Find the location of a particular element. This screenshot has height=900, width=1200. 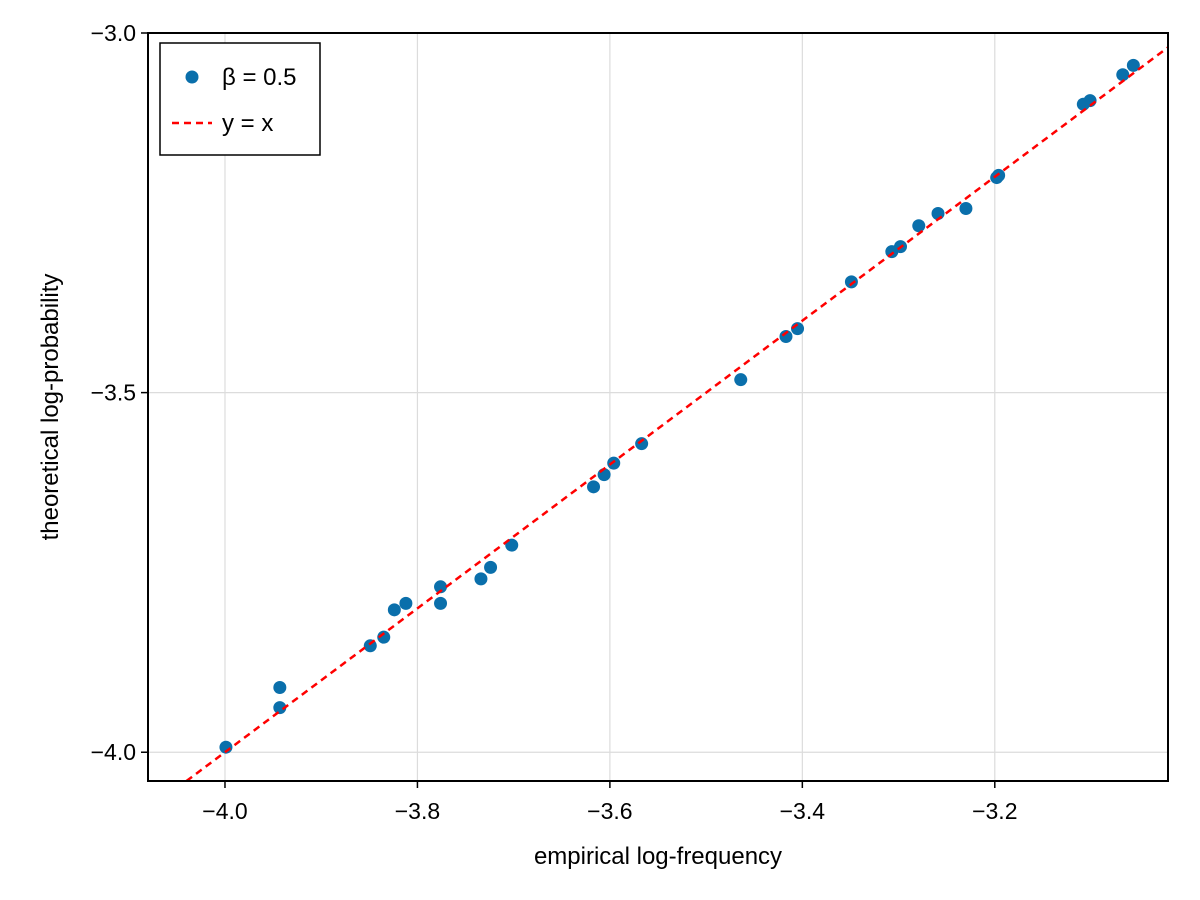

legend-marker-beta is located at coordinates (192, 77).